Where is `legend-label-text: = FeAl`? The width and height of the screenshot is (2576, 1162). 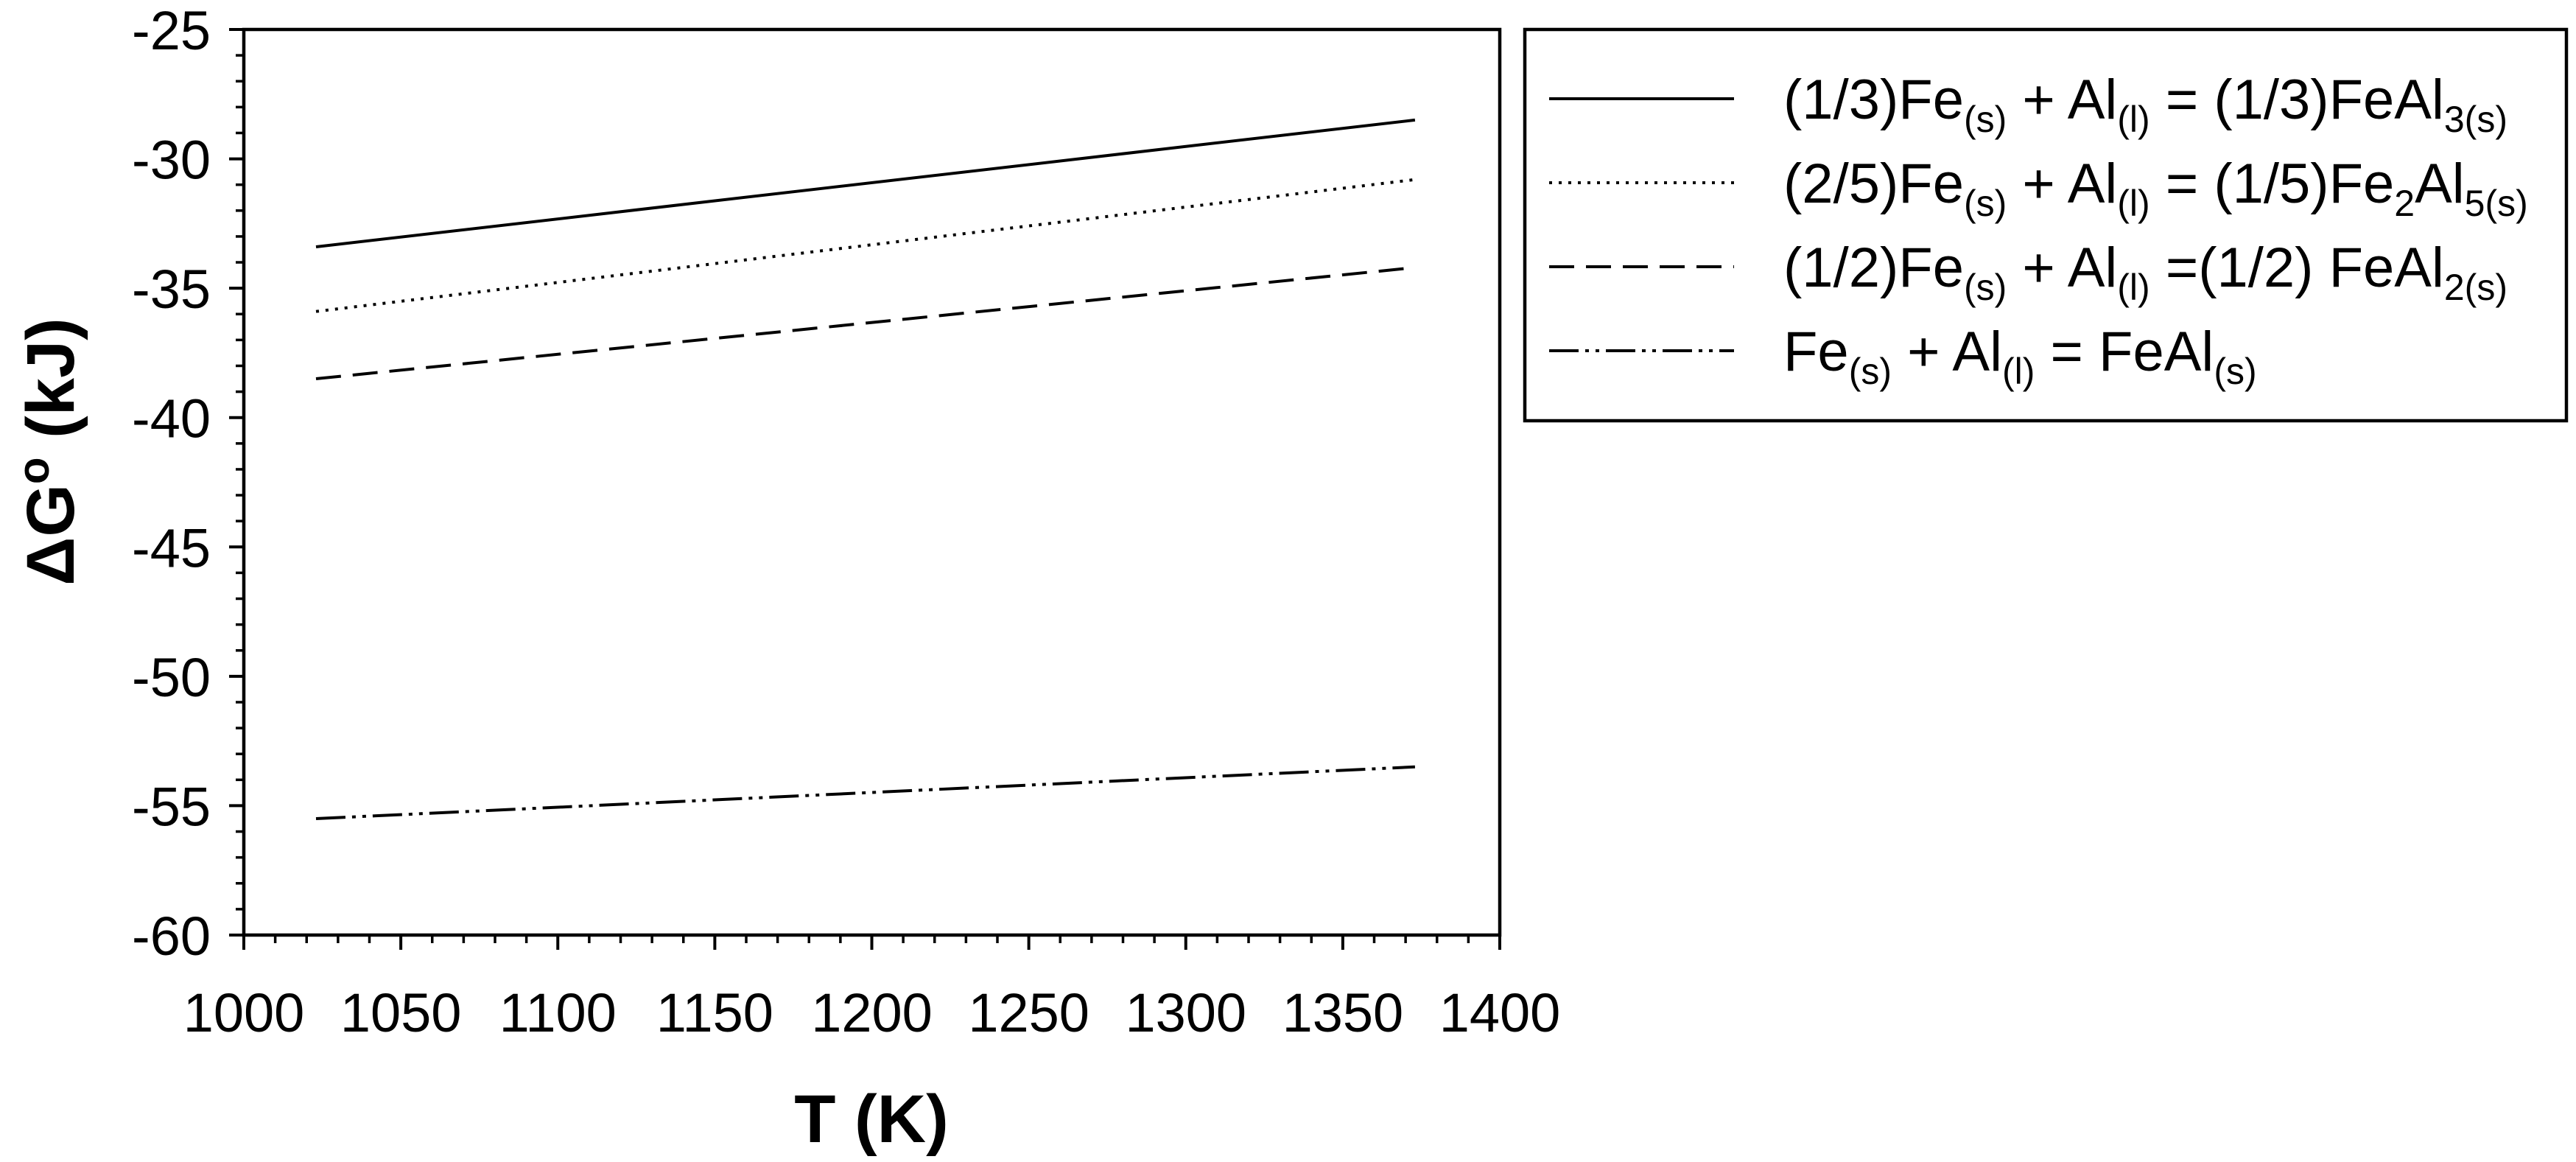
legend-label-text: = FeAl is located at coordinates (2124, 352).